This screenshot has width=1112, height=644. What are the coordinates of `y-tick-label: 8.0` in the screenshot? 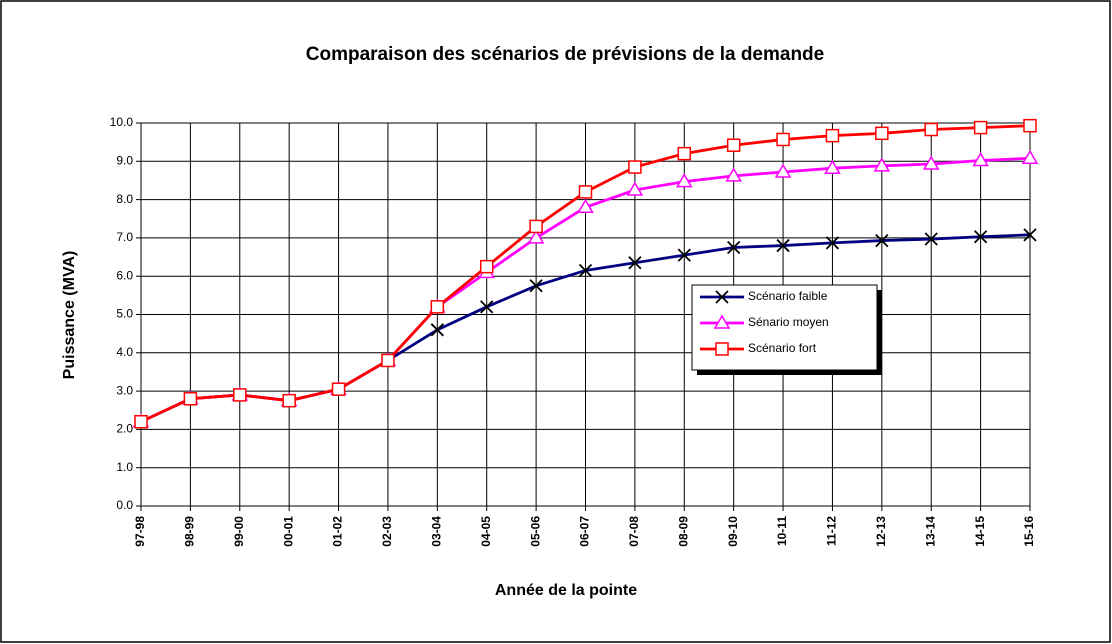 It's located at (124, 199).